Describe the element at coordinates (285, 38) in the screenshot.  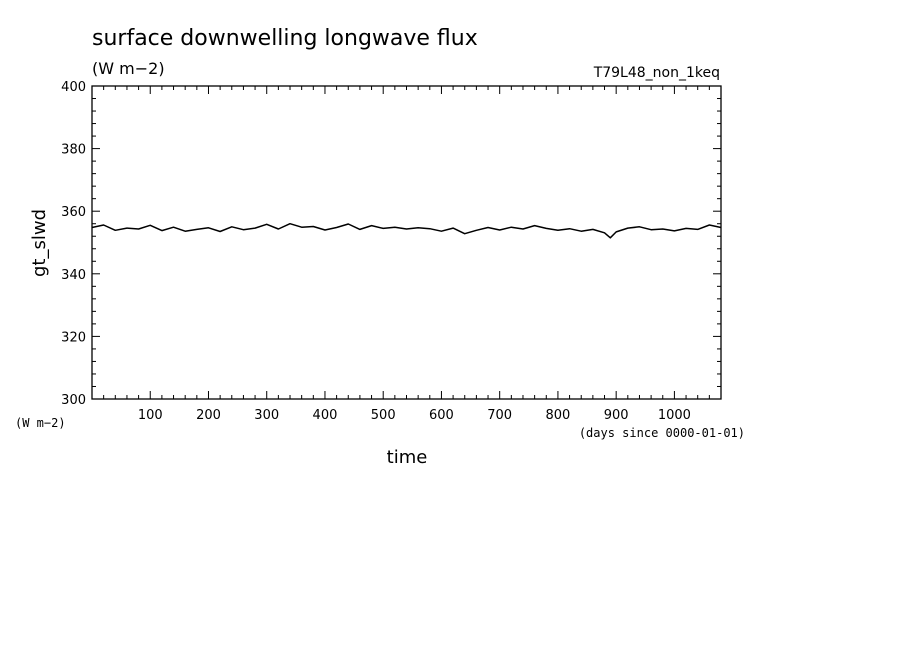
I see `chart-title: surface downwelling longwave flux` at that location.